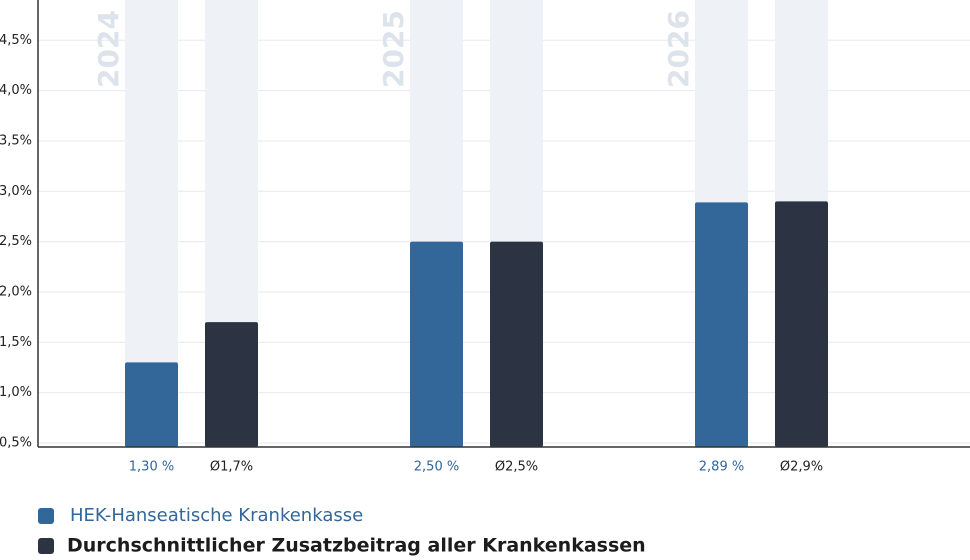 The width and height of the screenshot is (970, 560). I want to click on y-tick-label: 3,5%, so click(16, 140).